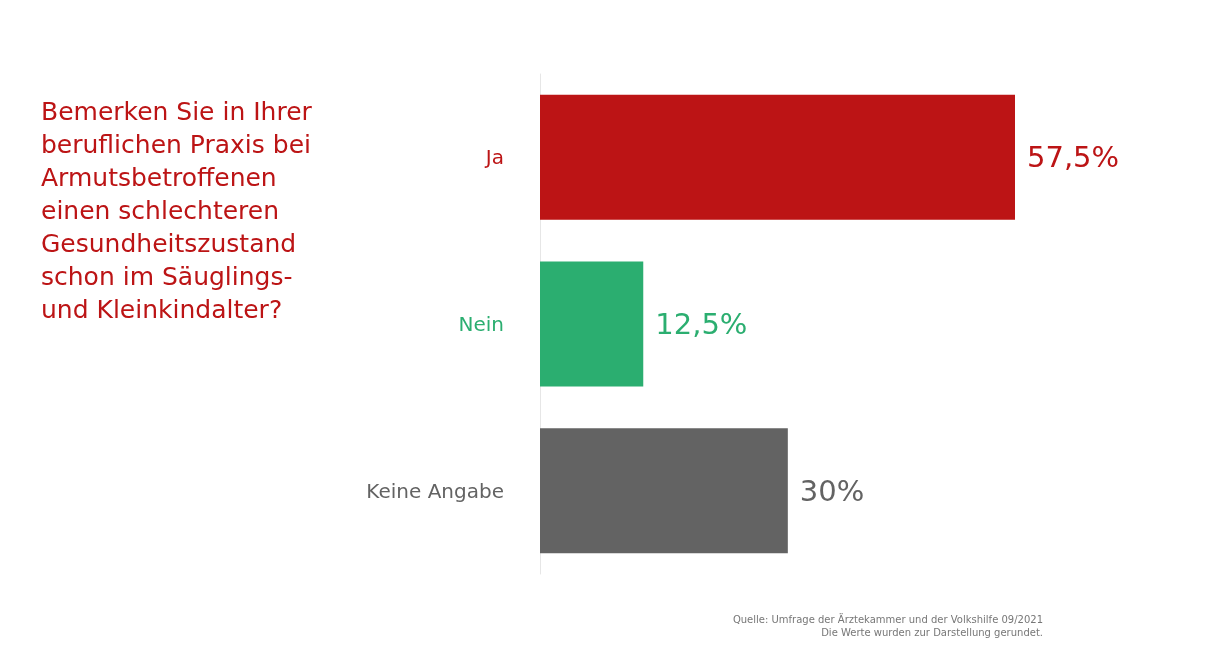  What do you see at coordinates (832, 490) in the screenshot?
I see `data-label: 30%` at bounding box center [832, 490].